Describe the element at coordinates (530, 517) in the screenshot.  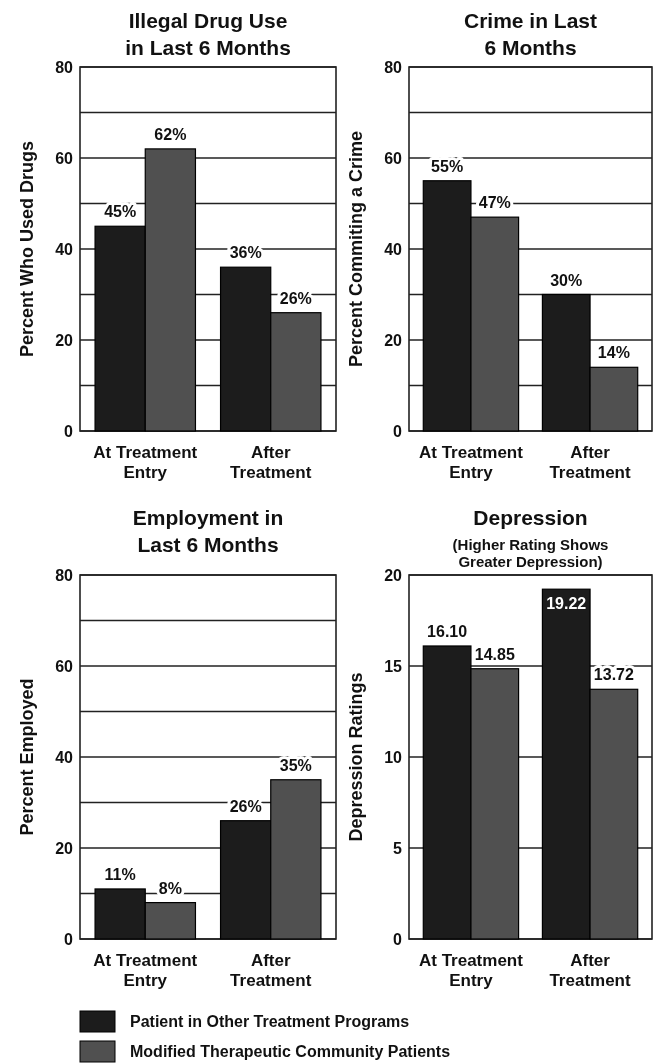
I see `chart-title: Depression` at that location.